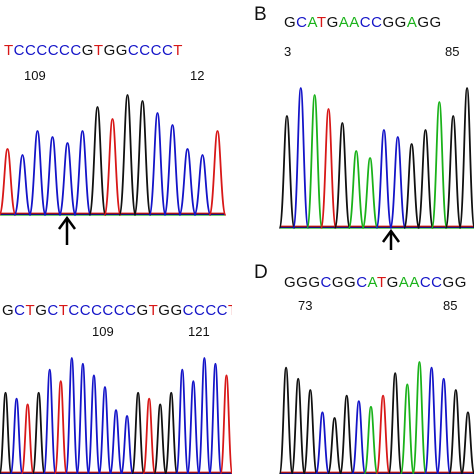 The width and height of the screenshot is (474, 474). What do you see at coordinates (197, 75) in the screenshot?
I see `position-label-end-a: 12` at bounding box center [197, 75].